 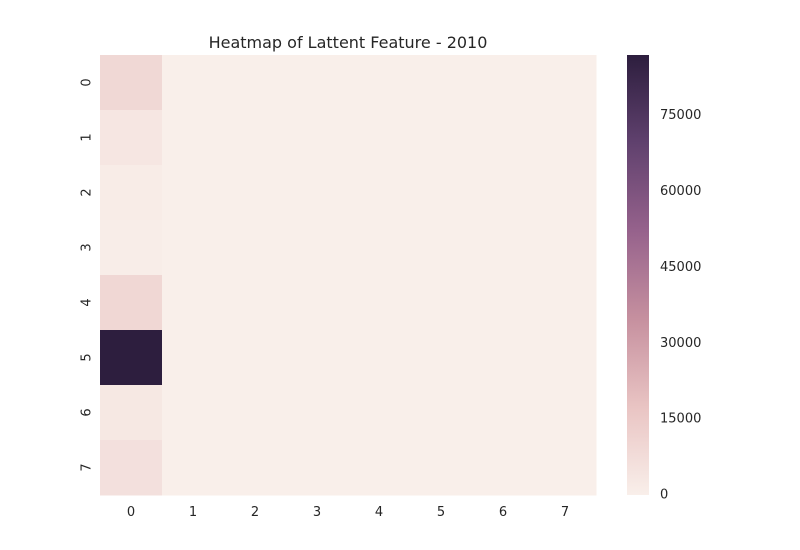 I want to click on chart-title: Heatmap of Lattent Feature - 2010, so click(x=348, y=42).